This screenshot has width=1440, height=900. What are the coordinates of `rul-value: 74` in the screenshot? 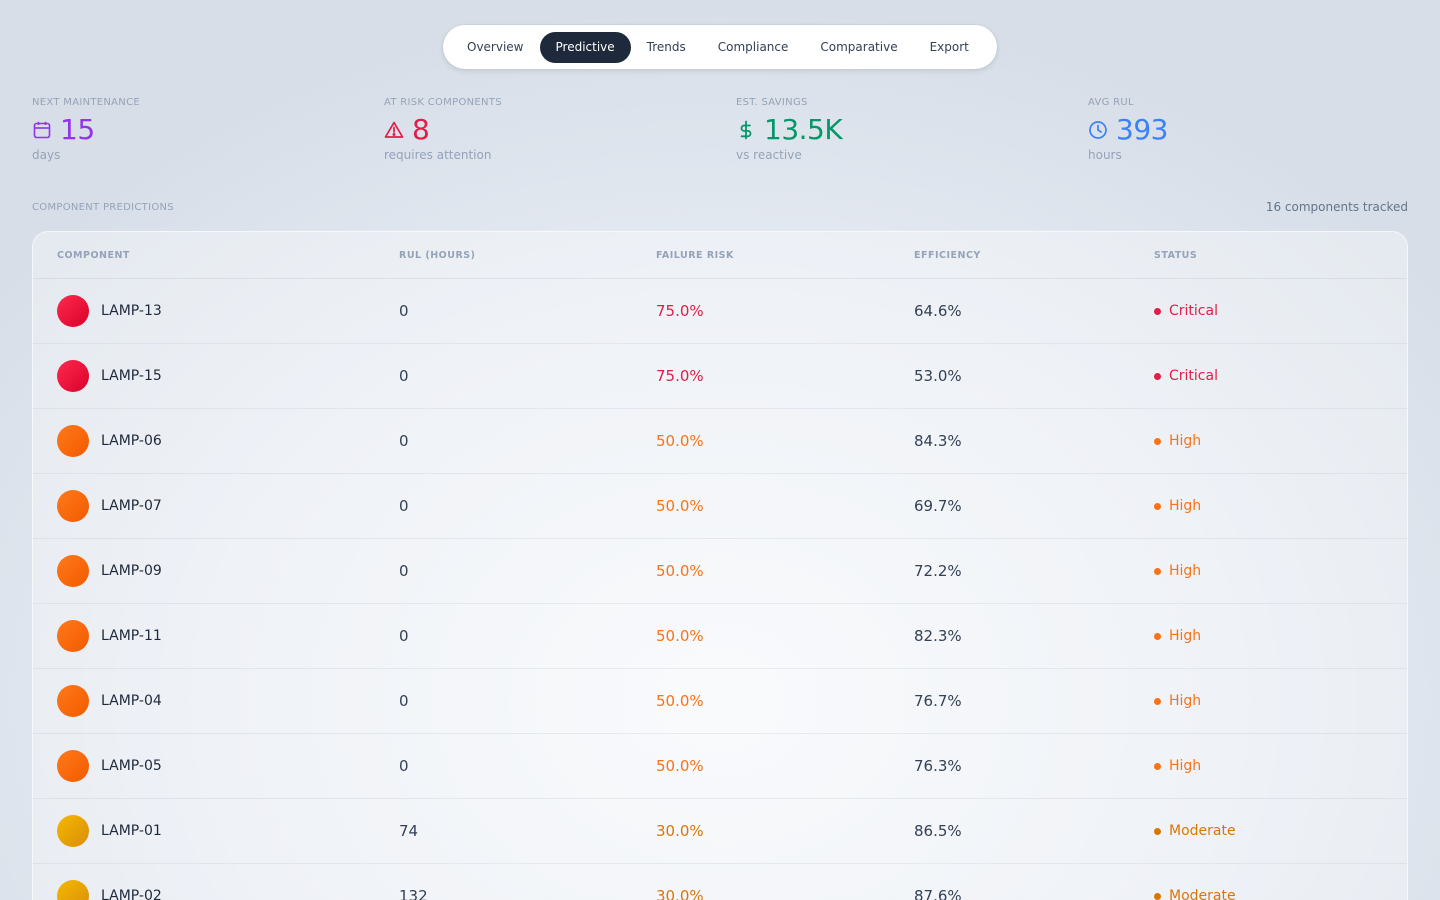 It's located at (409, 831).